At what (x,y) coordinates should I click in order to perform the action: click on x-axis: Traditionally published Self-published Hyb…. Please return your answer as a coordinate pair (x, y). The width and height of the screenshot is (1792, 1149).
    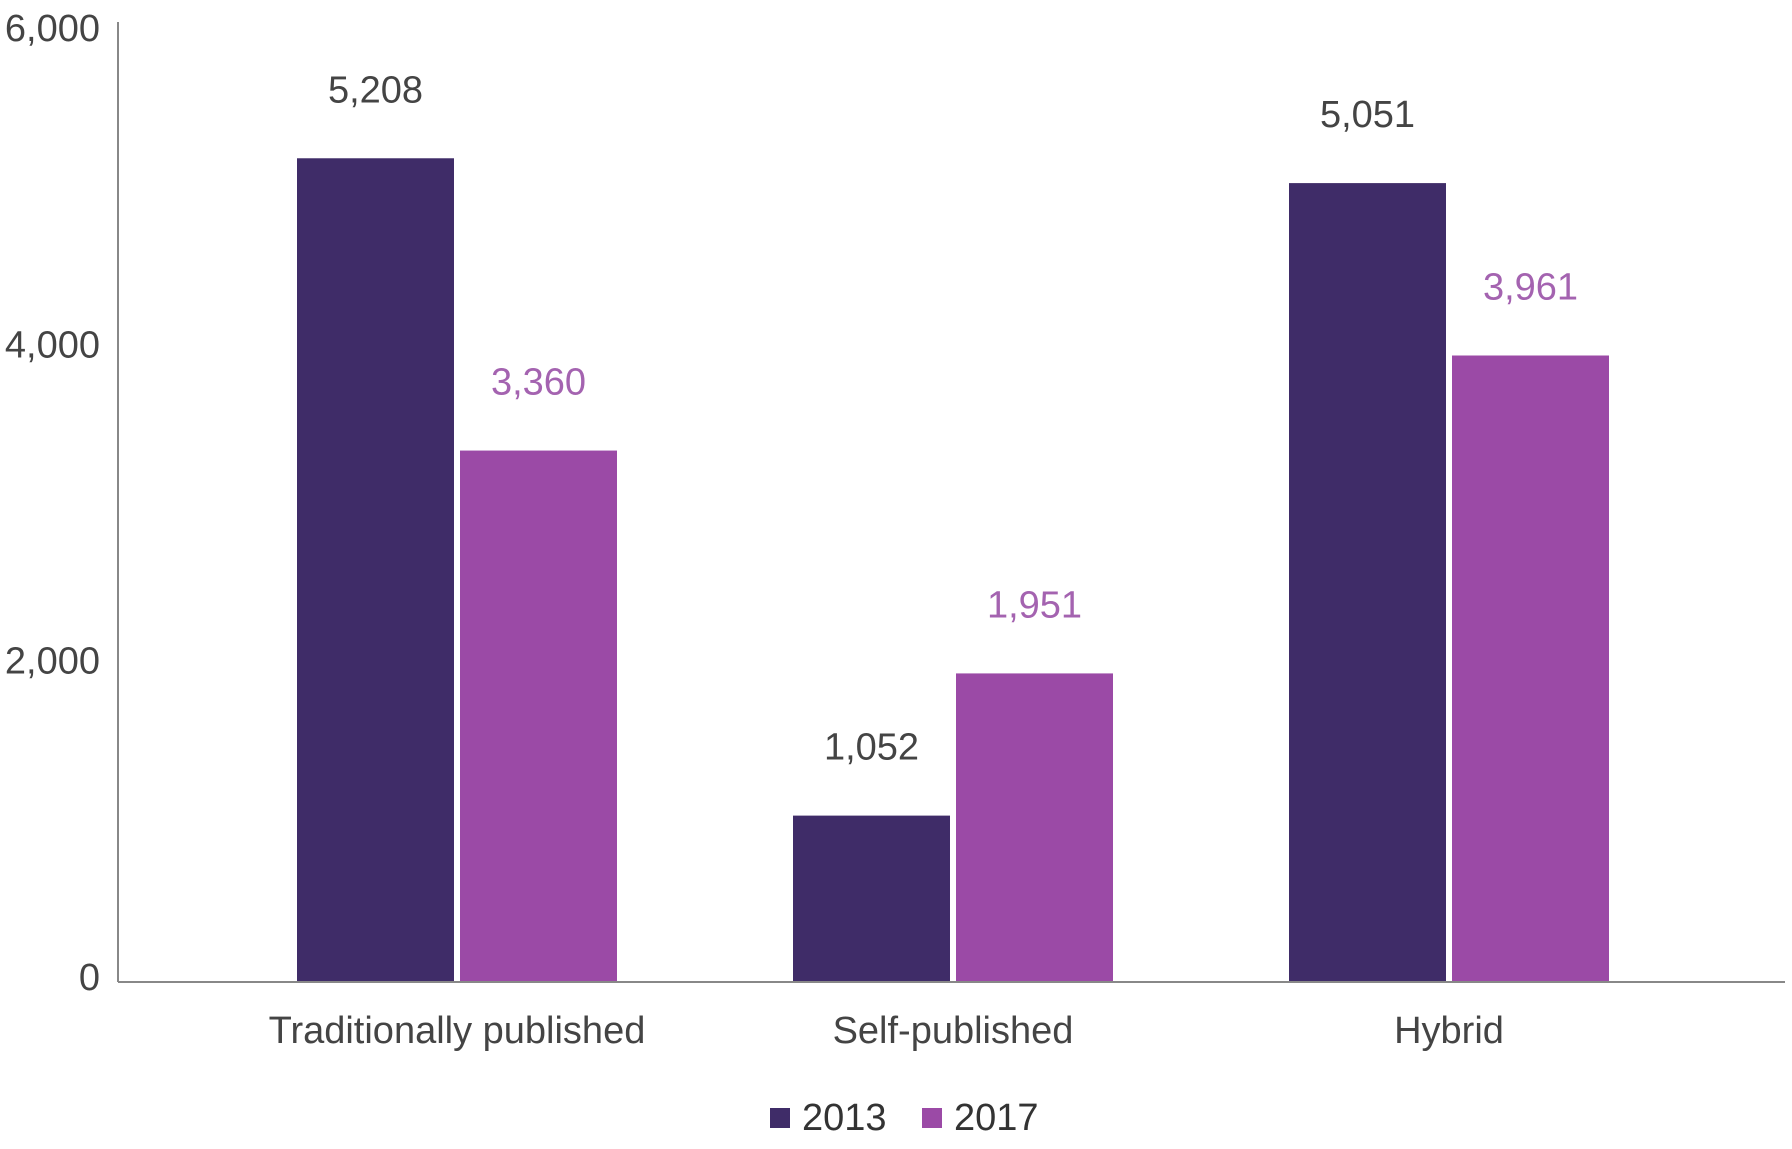
    Looking at the image, I should click on (951, 1016).